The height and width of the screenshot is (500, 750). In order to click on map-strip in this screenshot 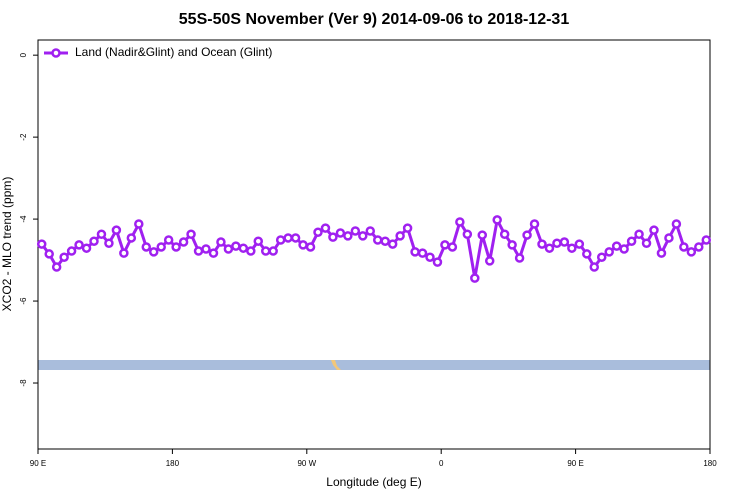, I will do `click(374, 365)`.